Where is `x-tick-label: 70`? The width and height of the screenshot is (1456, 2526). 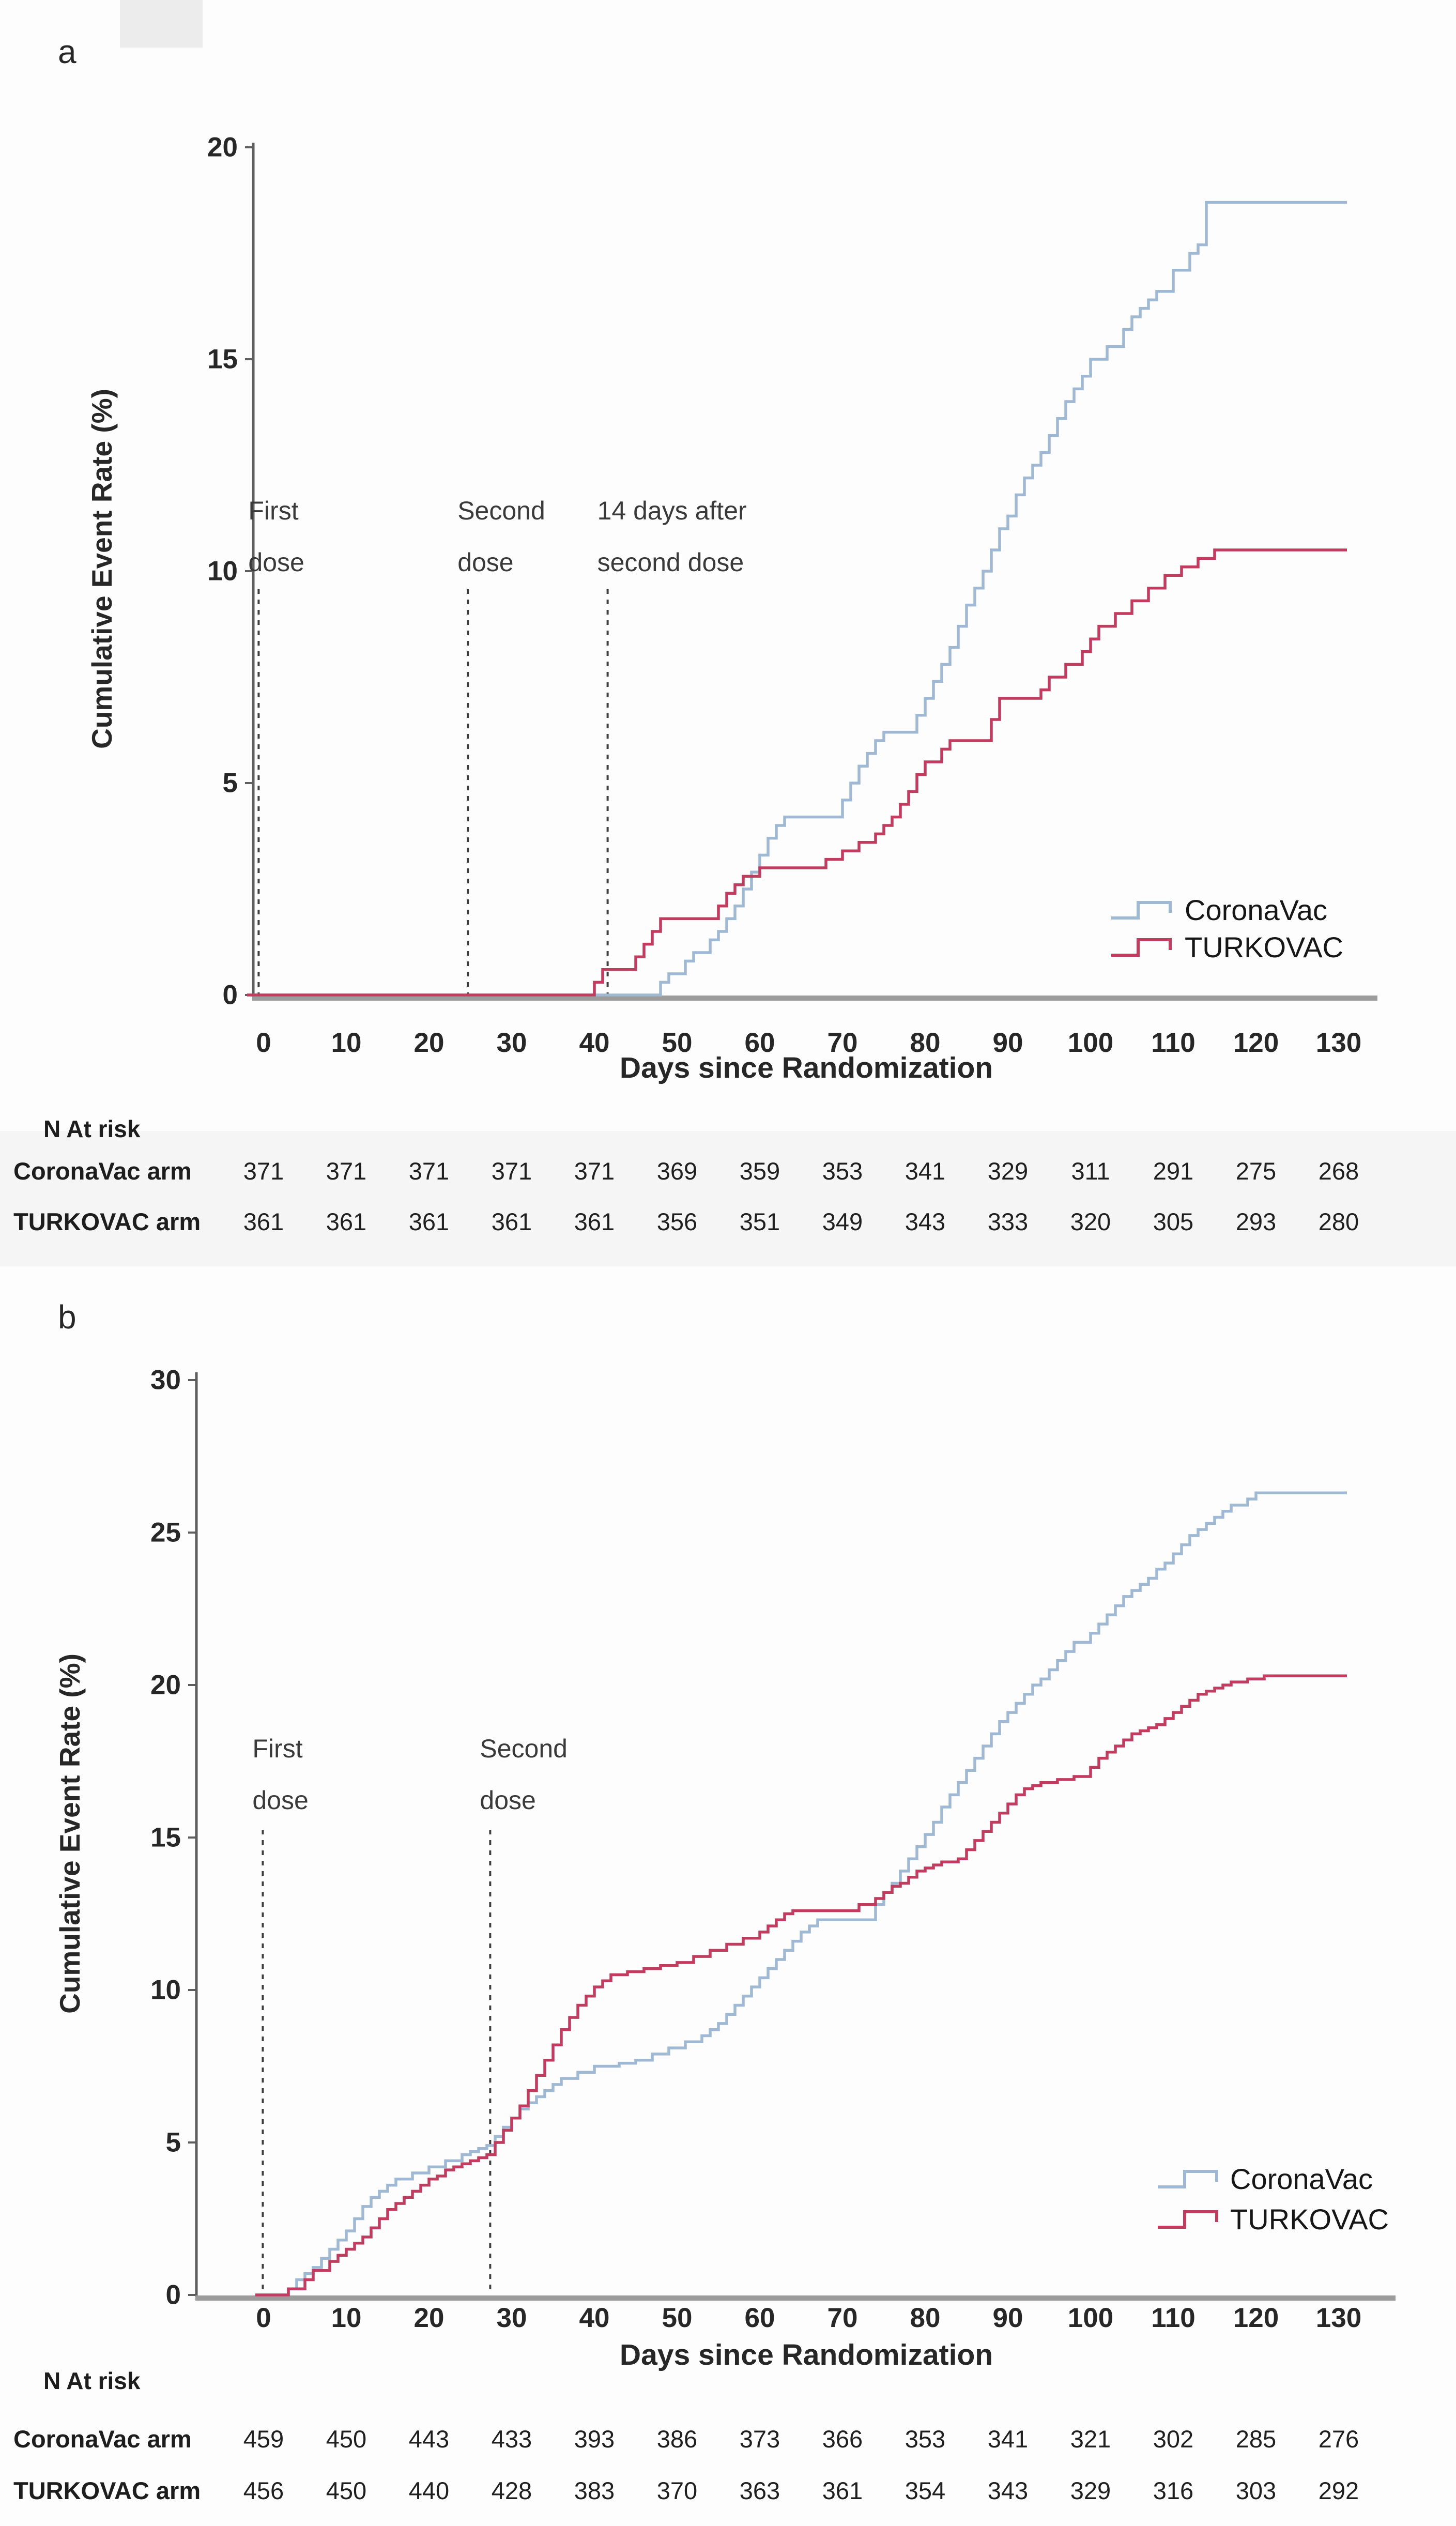 x-tick-label: 70 is located at coordinates (842, 1043).